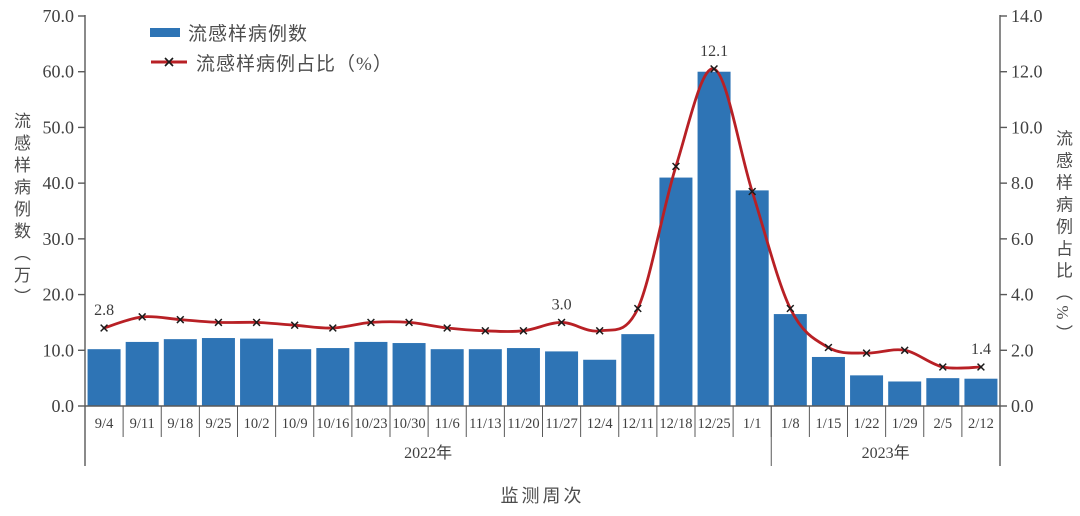  What do you see at coordinates (714, 51) in the screenshot?
I see `data-label: 12.1` at bounding box center [714, 51].